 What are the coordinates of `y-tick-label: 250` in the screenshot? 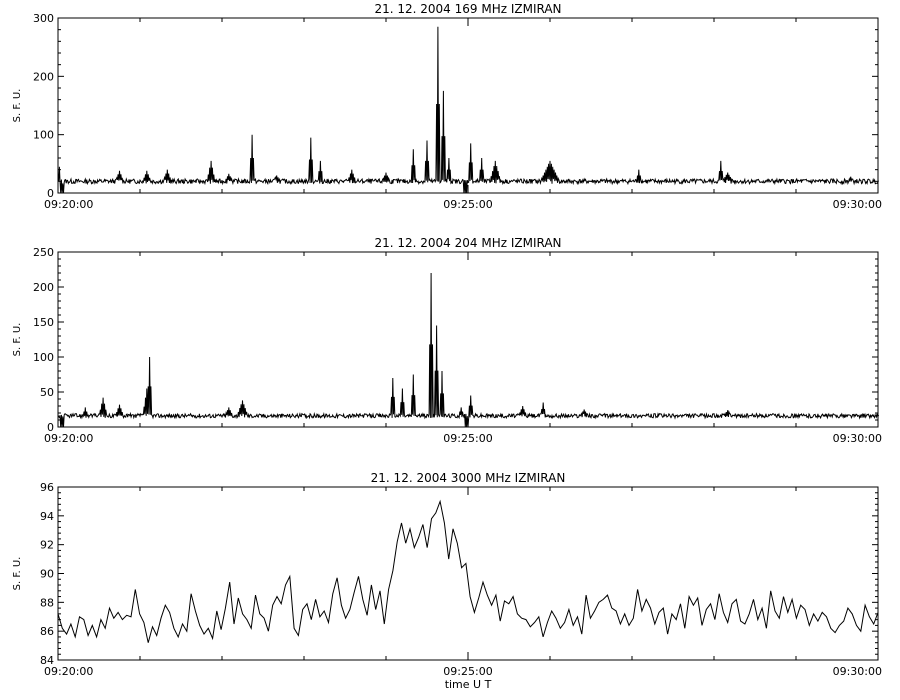 It's located at (43, 252).